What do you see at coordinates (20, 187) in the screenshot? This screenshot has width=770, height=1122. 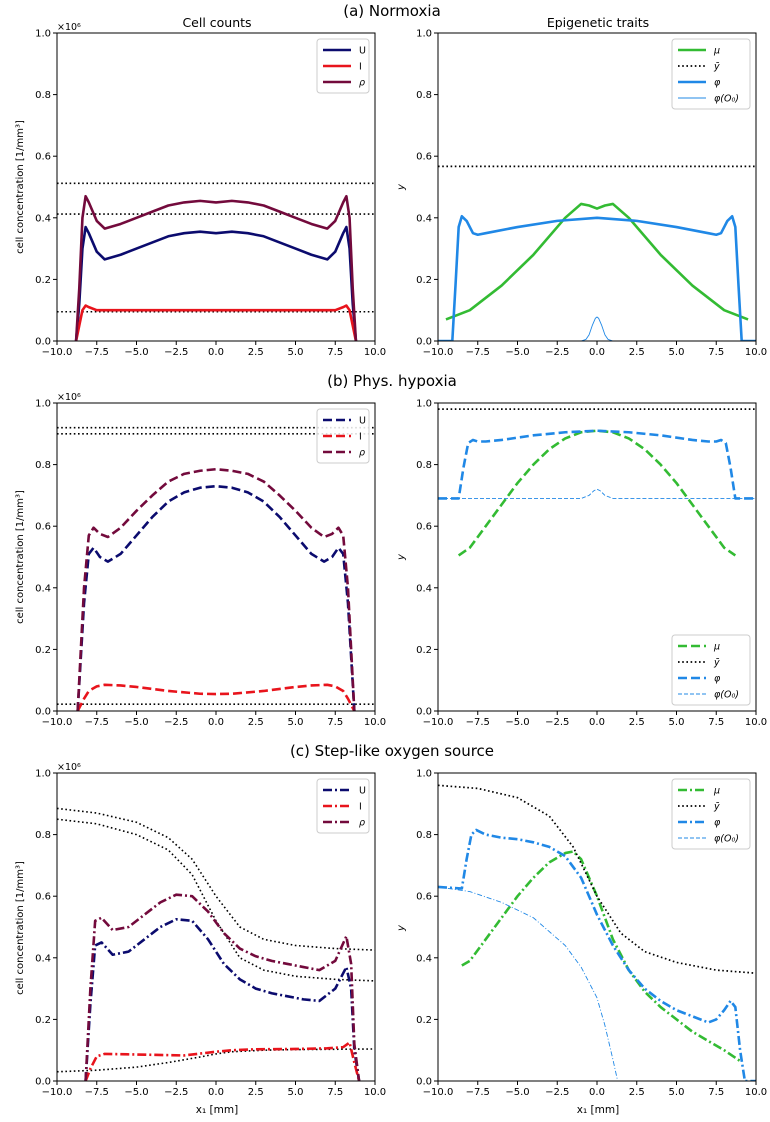 I see `left-ylabel-a: cell concentration [1/mm³]` at bounding box center [20, 187].